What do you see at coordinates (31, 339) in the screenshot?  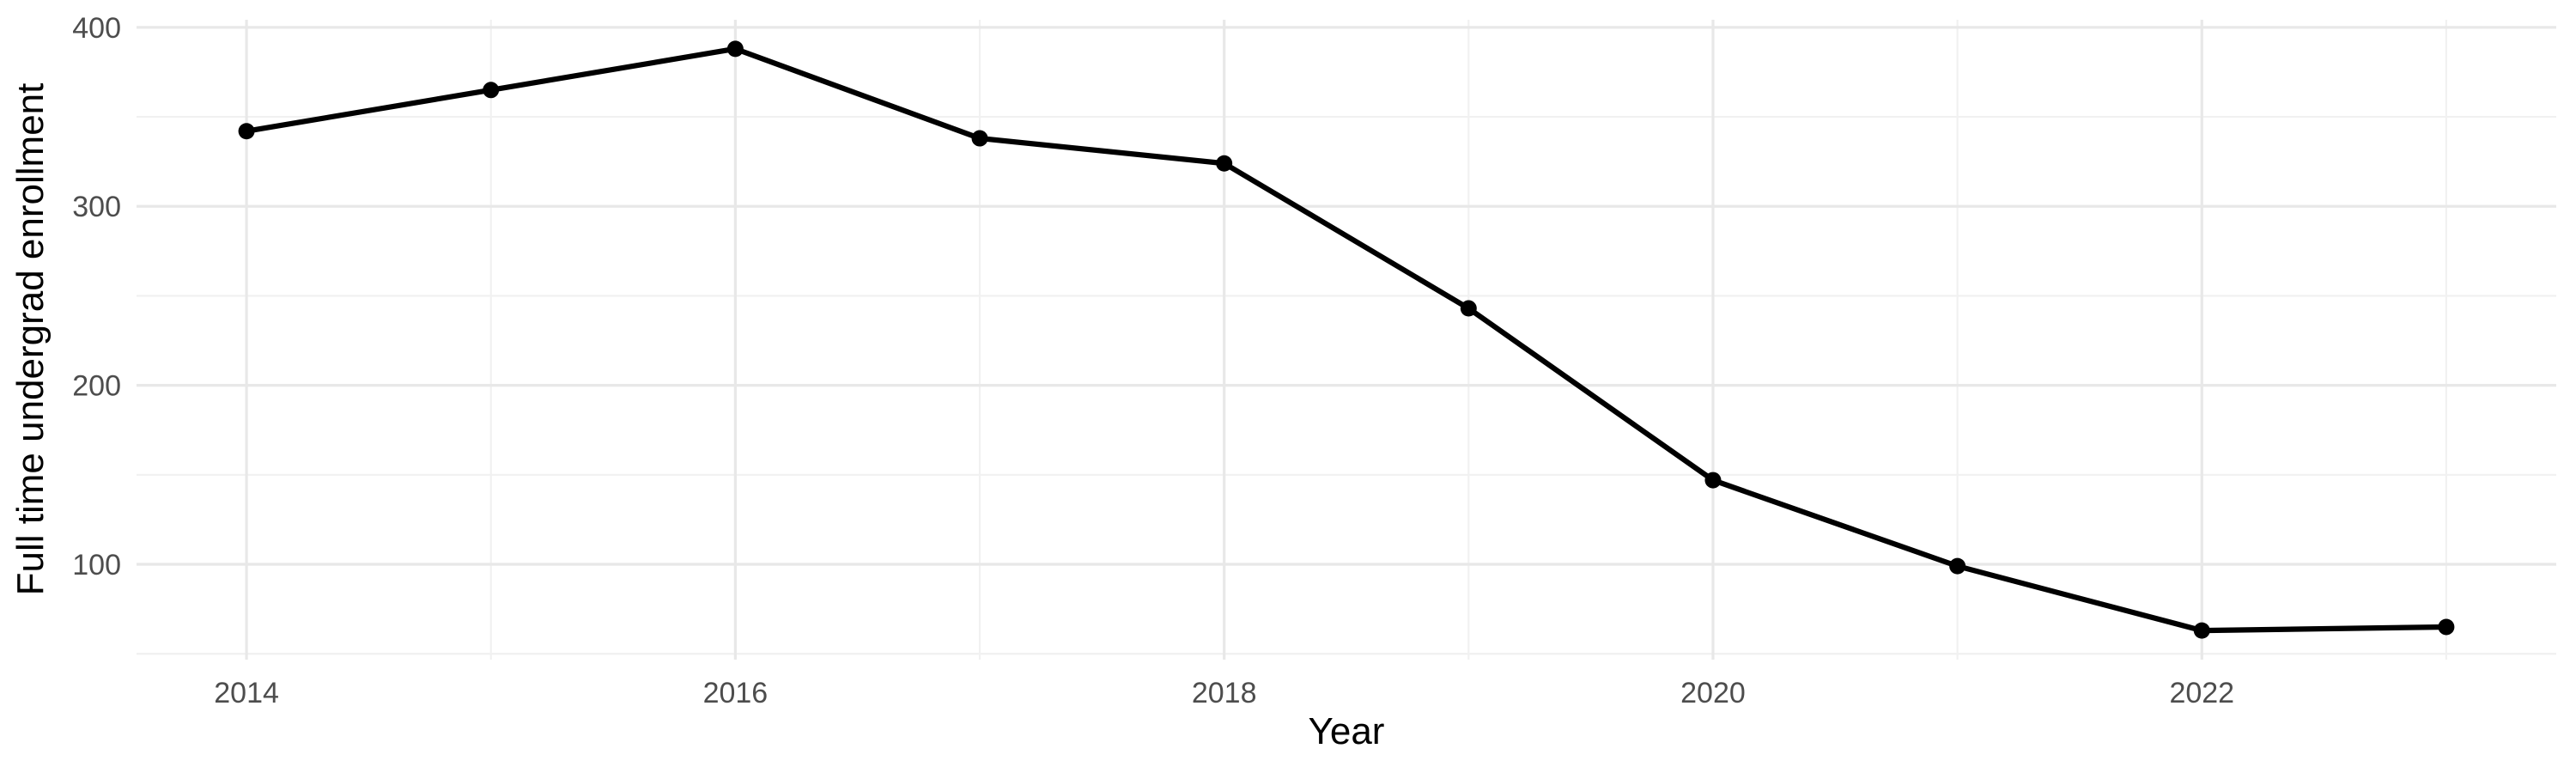 I see `y-axis-title: Full time undergrad enrollment` at bounding box center [31, 339].